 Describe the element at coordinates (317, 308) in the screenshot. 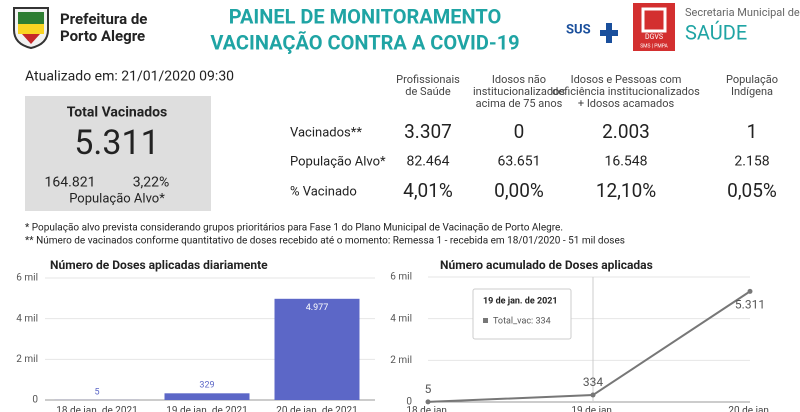

I see `data-label: 4.977` at that location.